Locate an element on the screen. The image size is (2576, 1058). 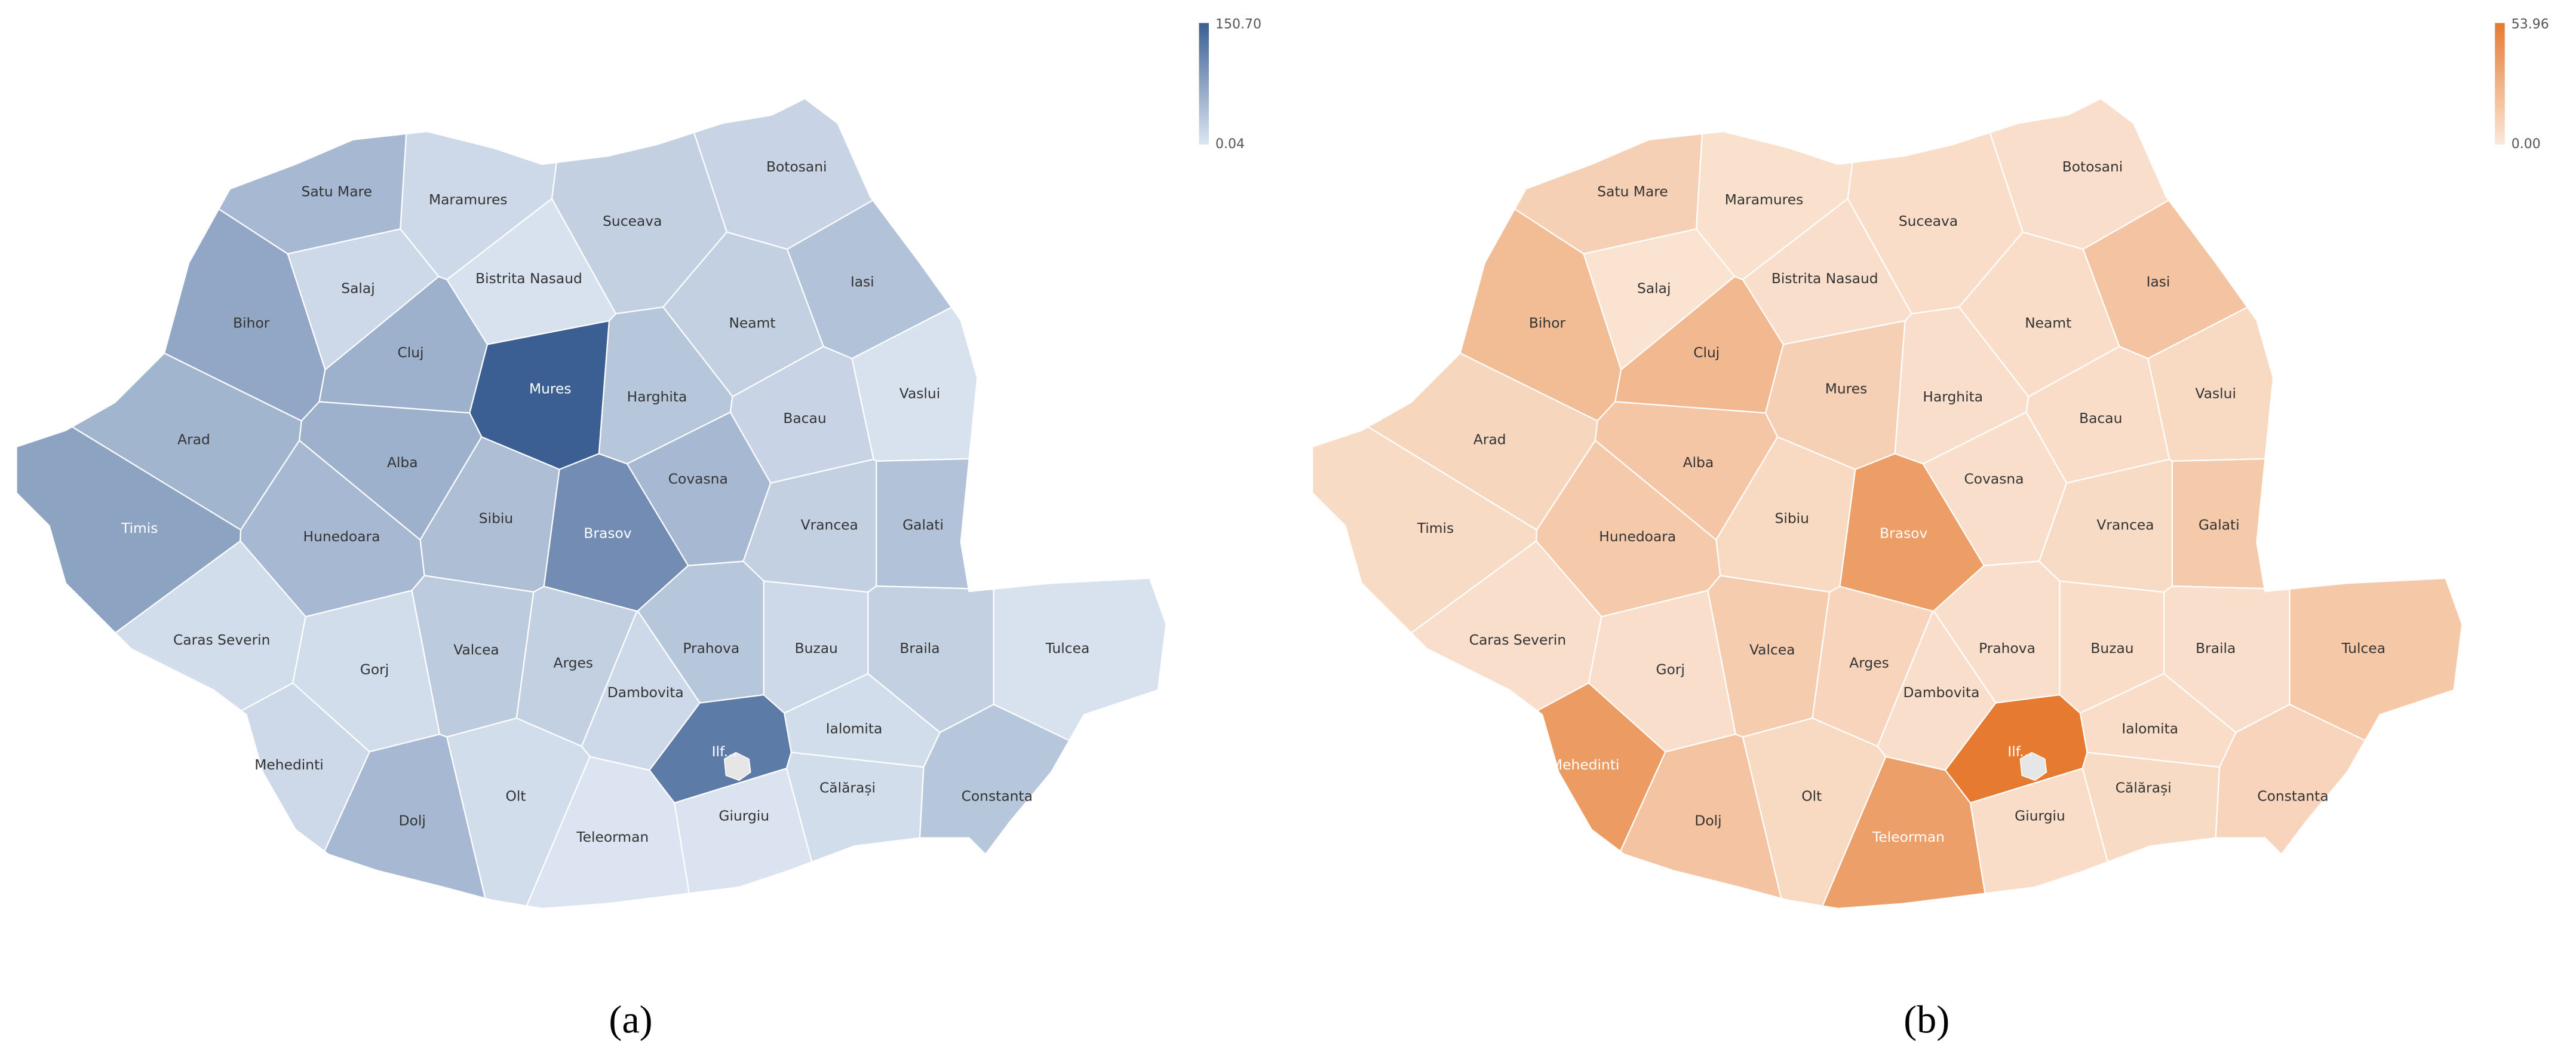
legend-max: 53.96 is located at coordinates (2530, 24).